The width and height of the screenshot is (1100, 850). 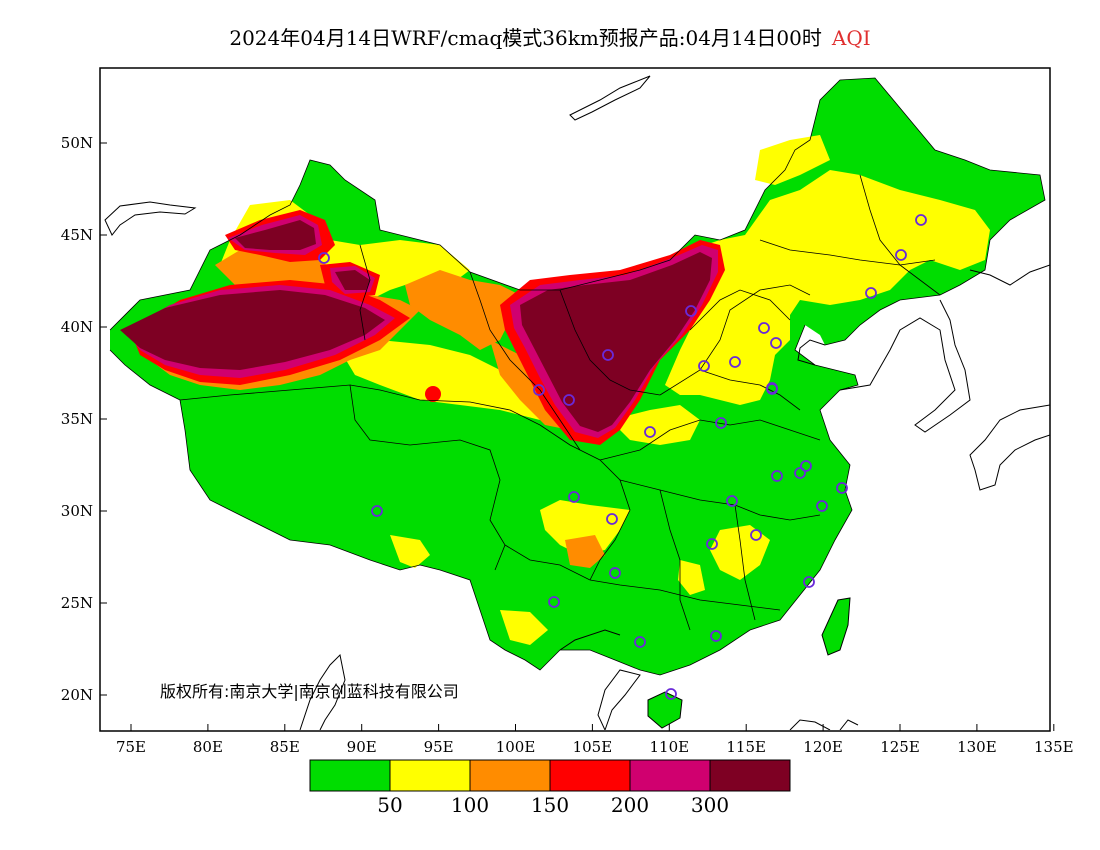 I want to click on lat-tick-label: 45N, so click(x=77, y=235).